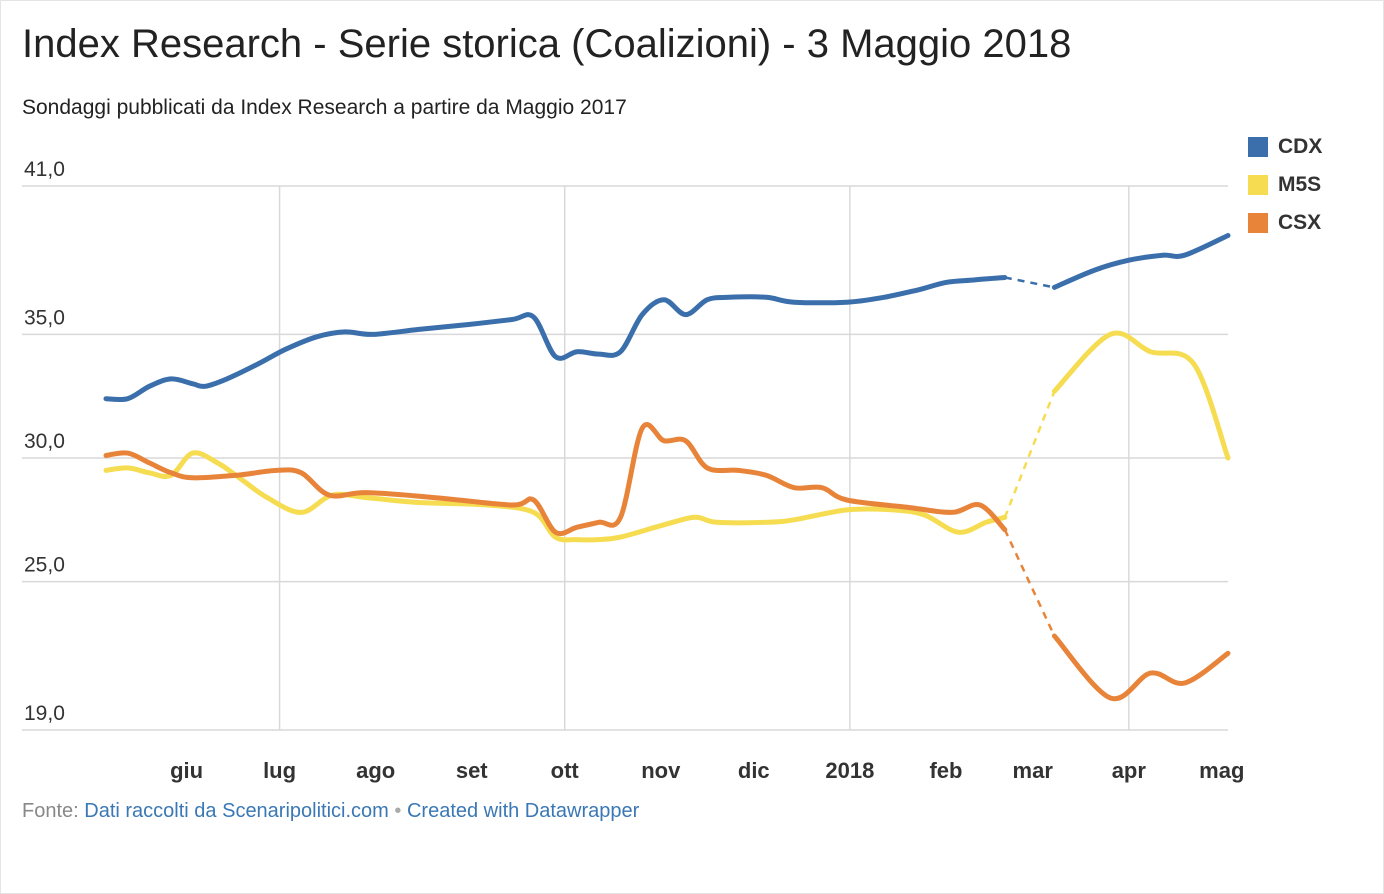  Describe the element at coordinates (236, 811) in the screenshot. I see `source-link: Dati raccolti da Scenaripolitici.com` at that location.